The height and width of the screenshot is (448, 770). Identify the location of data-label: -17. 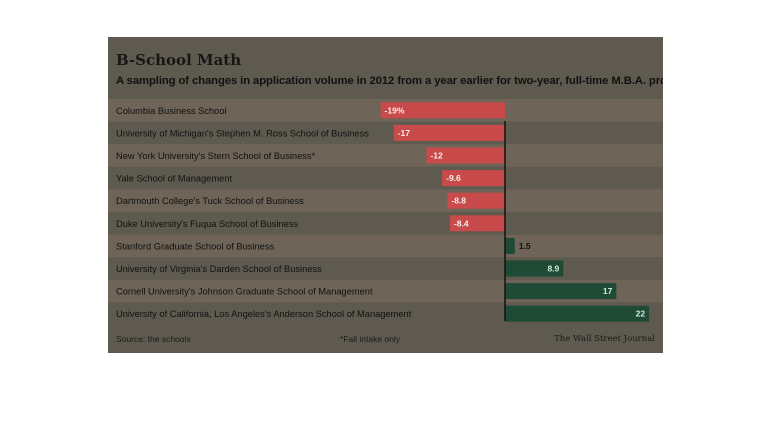
(404, 133).